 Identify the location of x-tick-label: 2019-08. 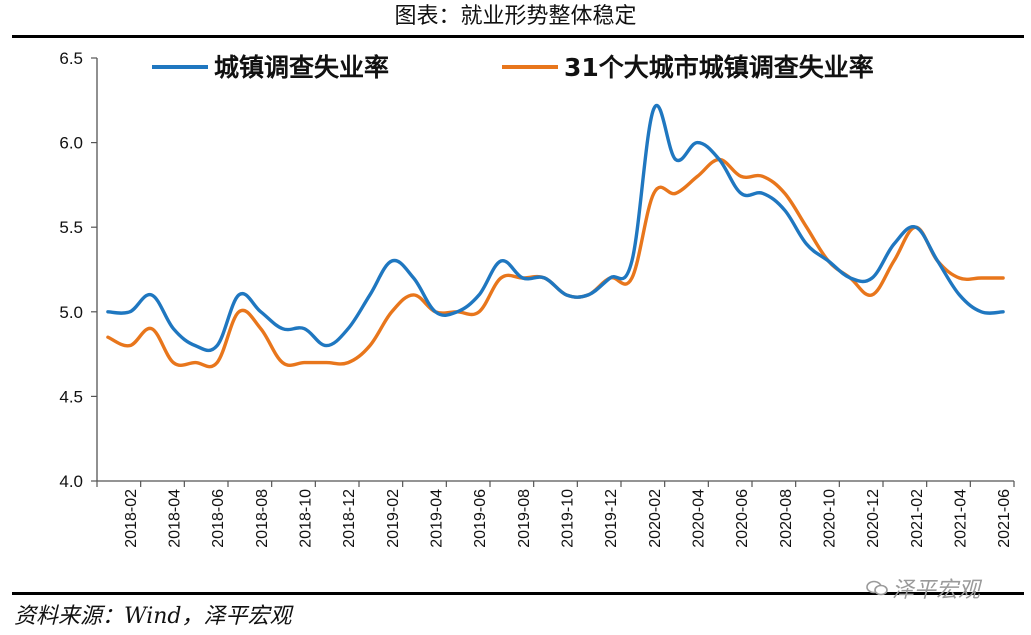
(524, 518).